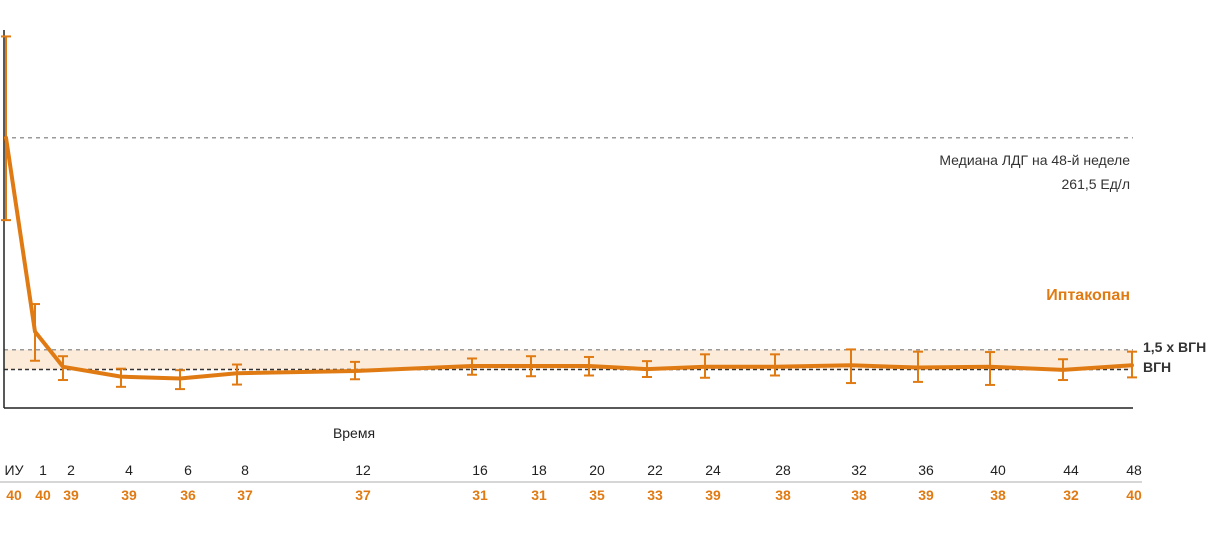  I want to click on at-risk-count: 32, so click(1071, 495).